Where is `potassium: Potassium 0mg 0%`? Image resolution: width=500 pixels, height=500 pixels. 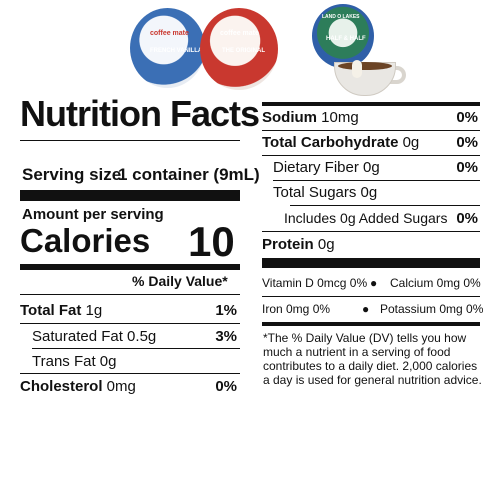 potassium: Potassium 0mg 0% is located at coordinates (432, 309).